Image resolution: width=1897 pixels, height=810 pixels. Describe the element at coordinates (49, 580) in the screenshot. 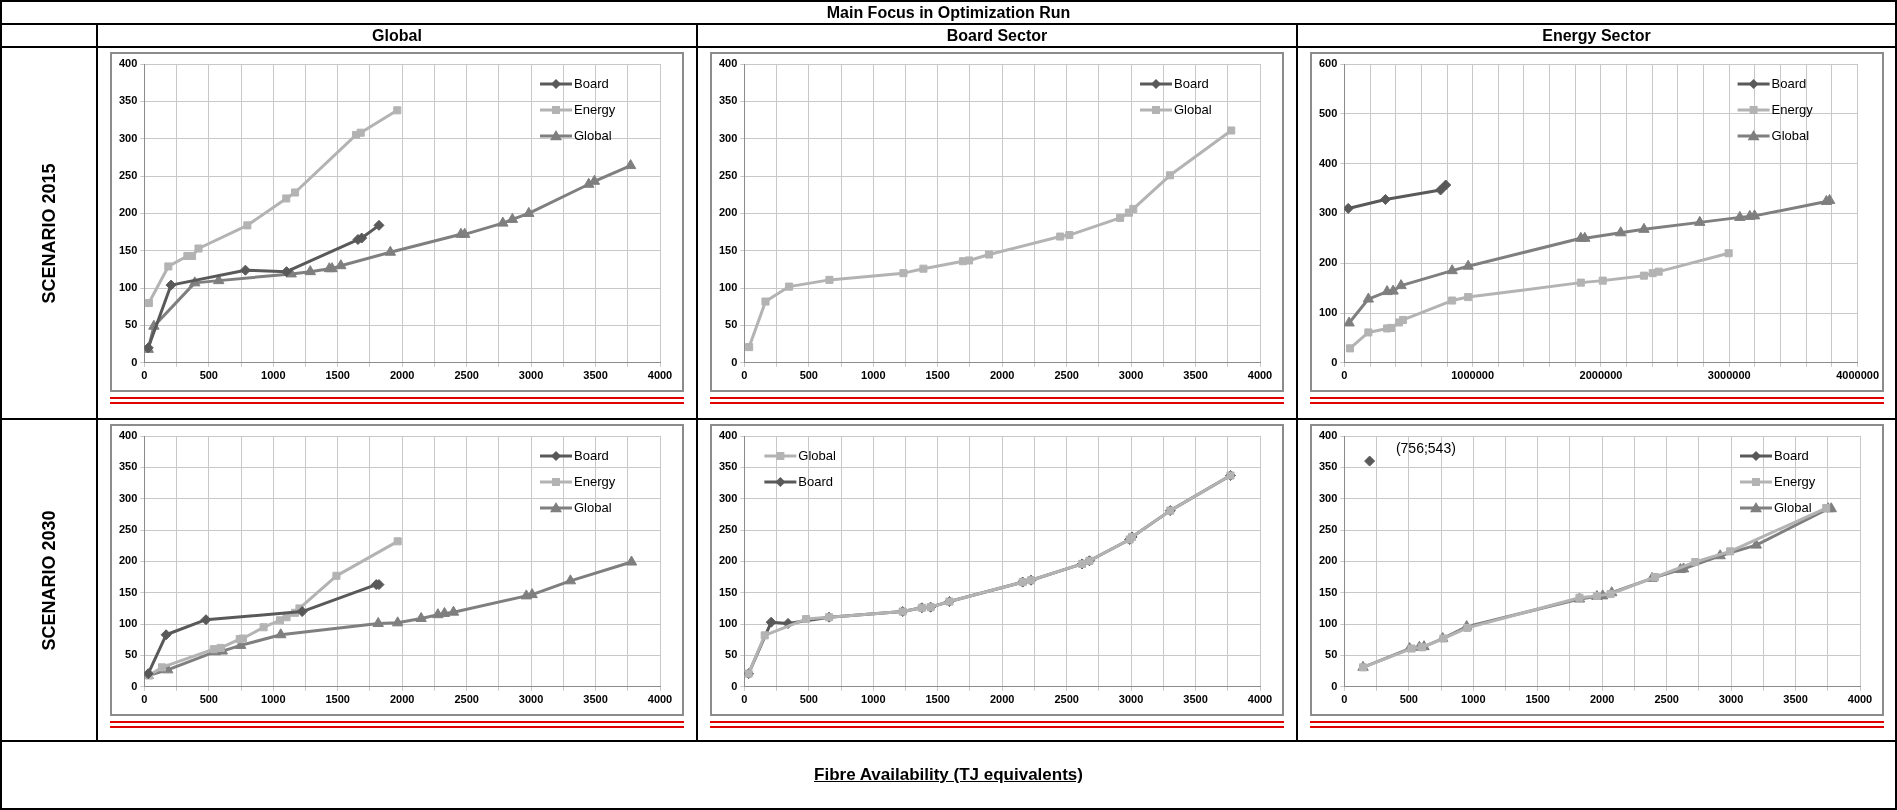

I see `y-axis-title: SCENARIO 2030` at that location.